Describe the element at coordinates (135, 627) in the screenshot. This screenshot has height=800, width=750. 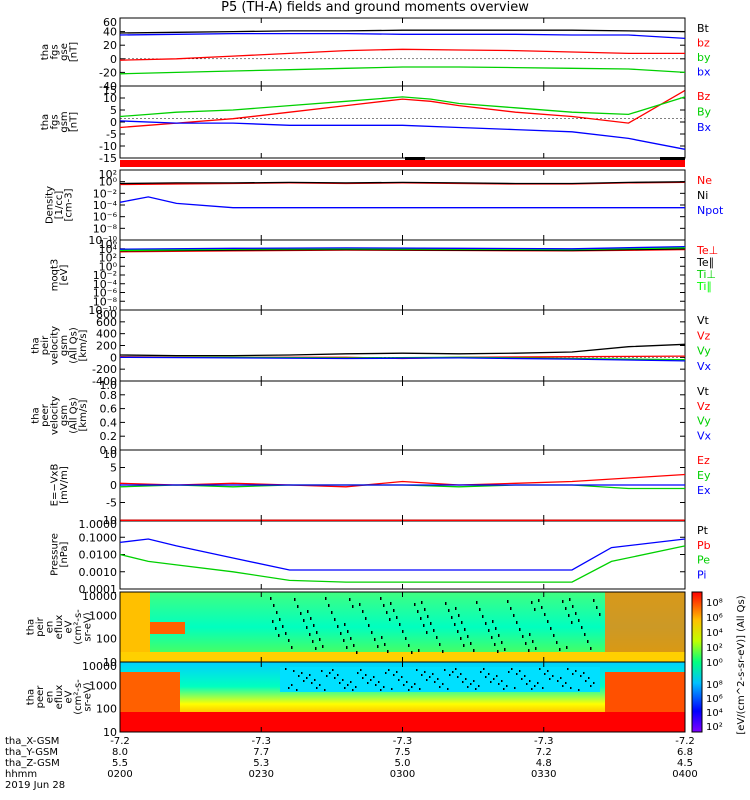
I see `spectrogram-block` at that location.